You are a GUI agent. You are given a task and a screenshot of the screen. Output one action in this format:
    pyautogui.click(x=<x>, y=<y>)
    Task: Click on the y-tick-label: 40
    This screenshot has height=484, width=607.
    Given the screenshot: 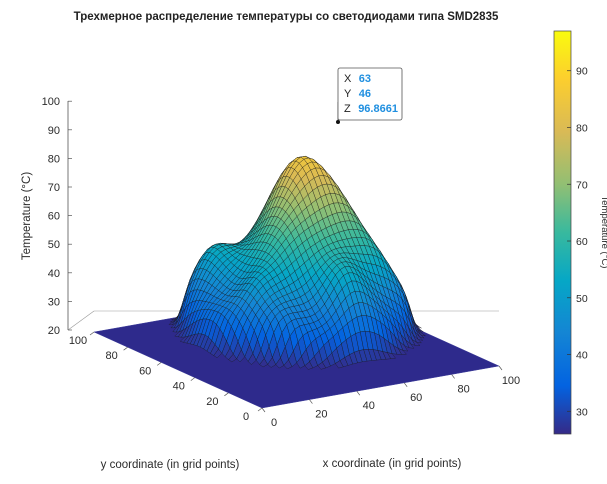 What is the action you would take?
    pyautogui.click(x=179, y=387)
    